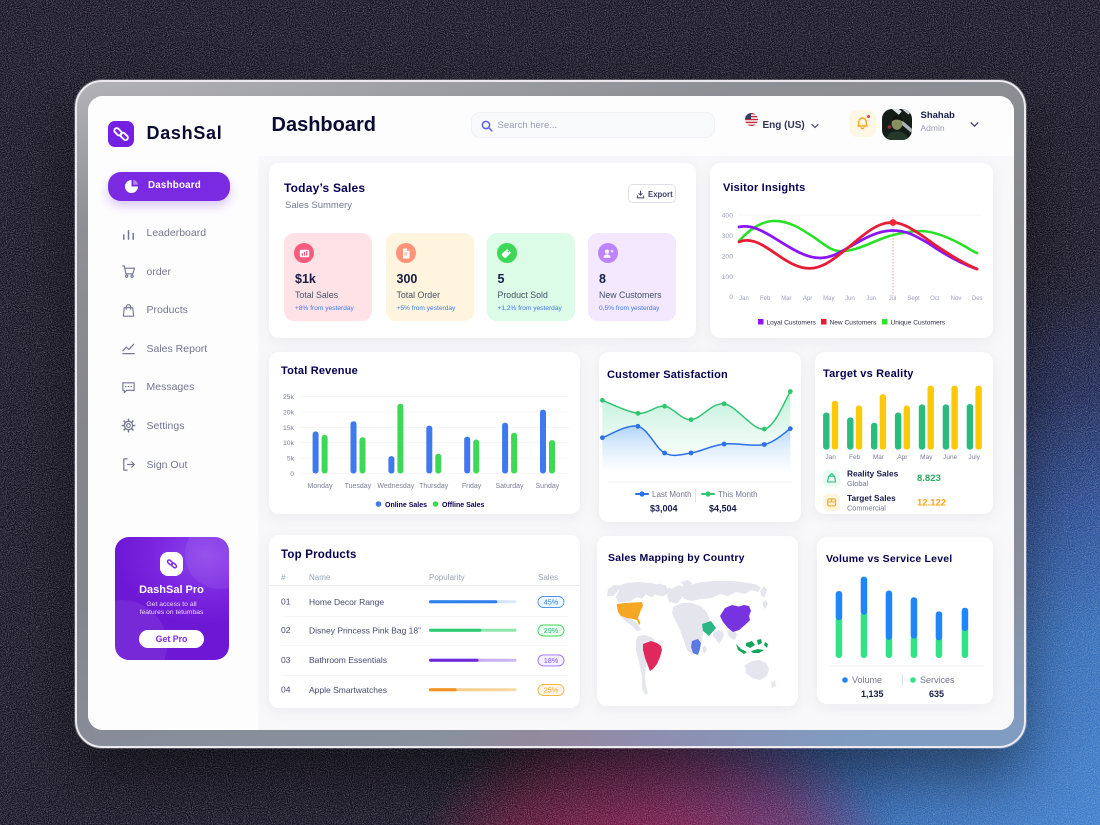 Image resolution: width=1100 pixels, height=825 pixels. I want to click on svg-text: $4,504, so click(723, 509).